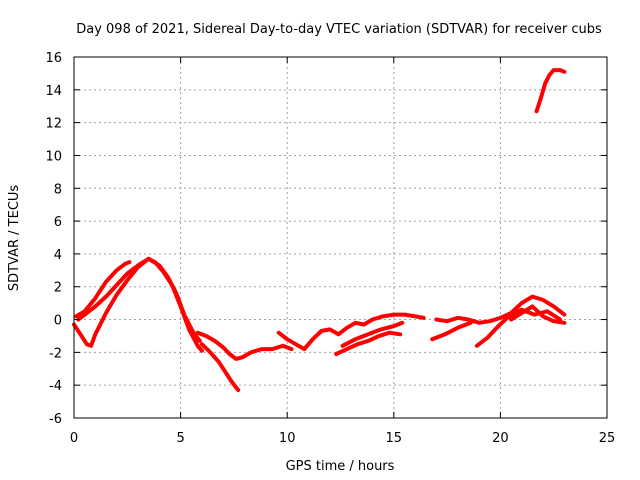 The image size is (640, 480). I want to click on x-tick-label: 10, so click(287, 438).